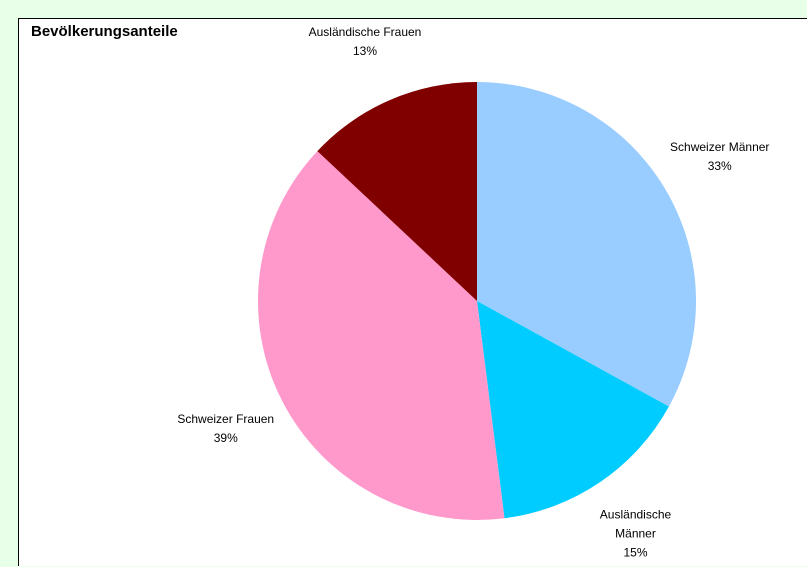  What do you see at coordinates (719, 166) in the screenshot?
I see `slice-value: 33%` at bounding box center [719, 166].